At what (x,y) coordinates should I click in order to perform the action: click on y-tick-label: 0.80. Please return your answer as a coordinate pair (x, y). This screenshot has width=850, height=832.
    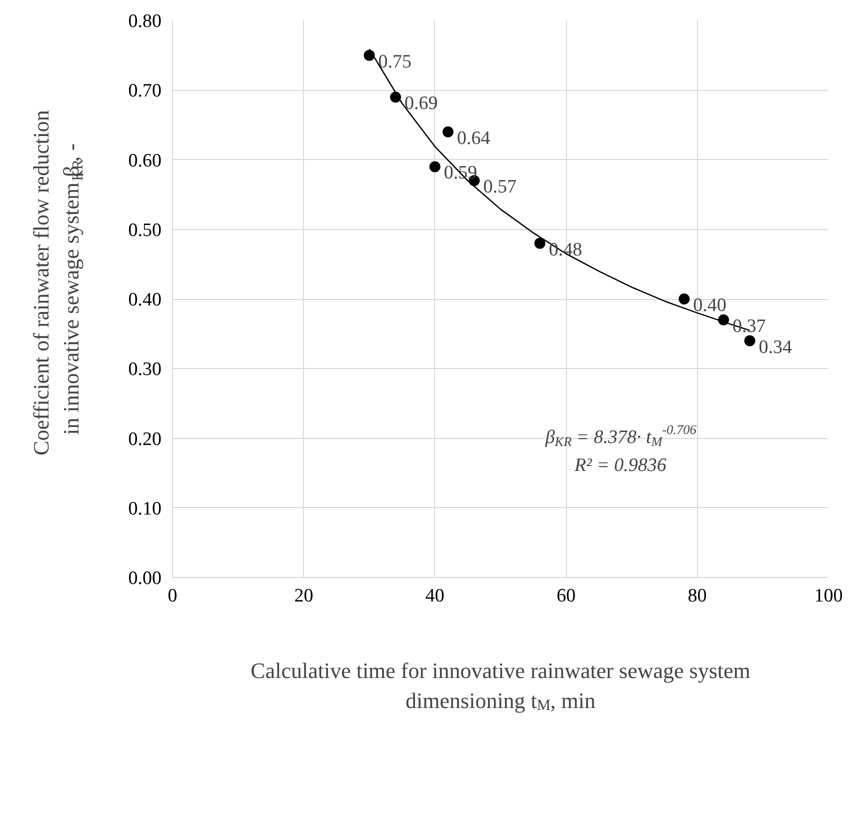
    Looking at the image, I should click on (145, 21).